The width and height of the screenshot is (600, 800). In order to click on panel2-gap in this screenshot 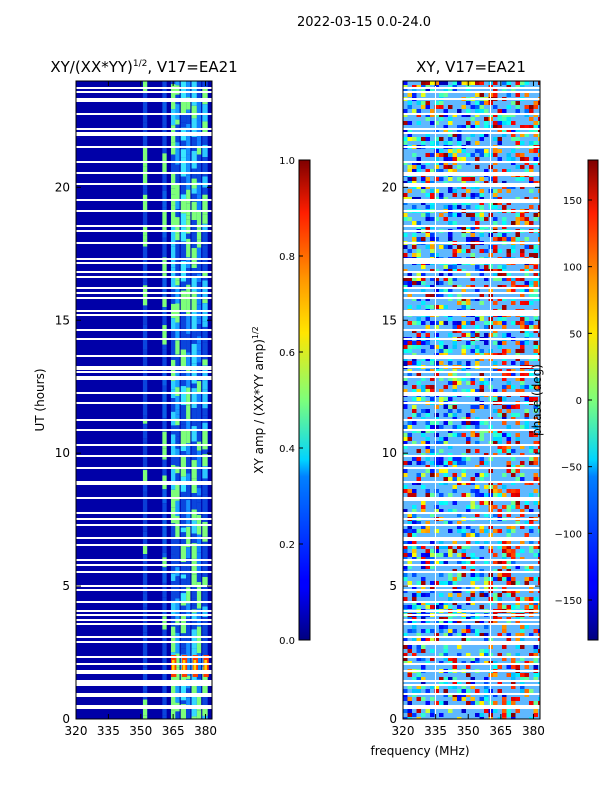, I will do `click(435, 400)`.